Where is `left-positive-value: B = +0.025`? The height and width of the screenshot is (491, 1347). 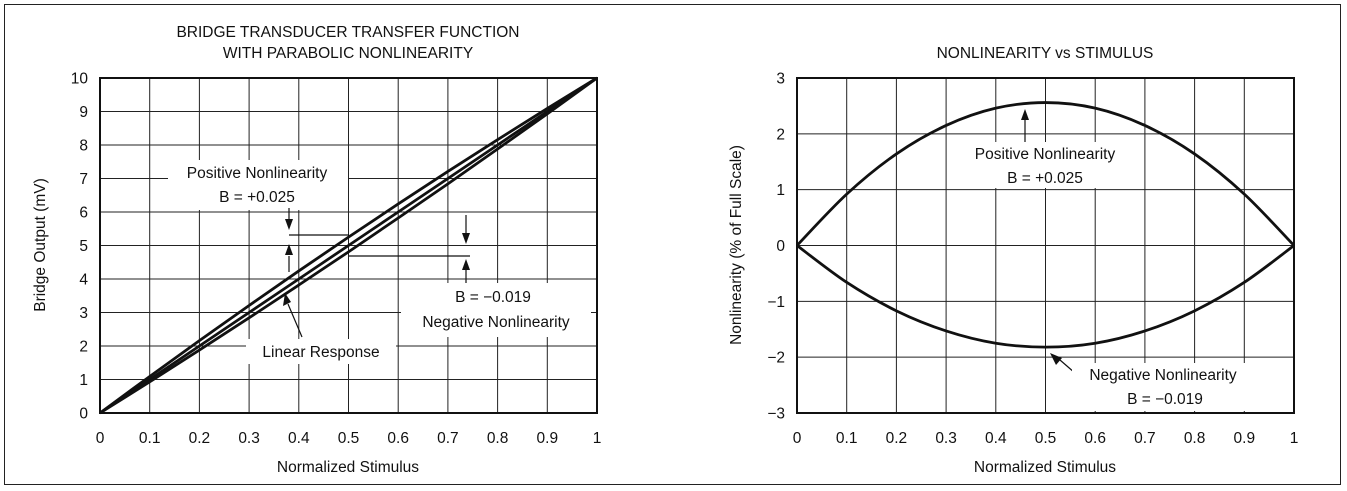 left-positive-value: B = +0.025 is located at coordinates (257, 197).